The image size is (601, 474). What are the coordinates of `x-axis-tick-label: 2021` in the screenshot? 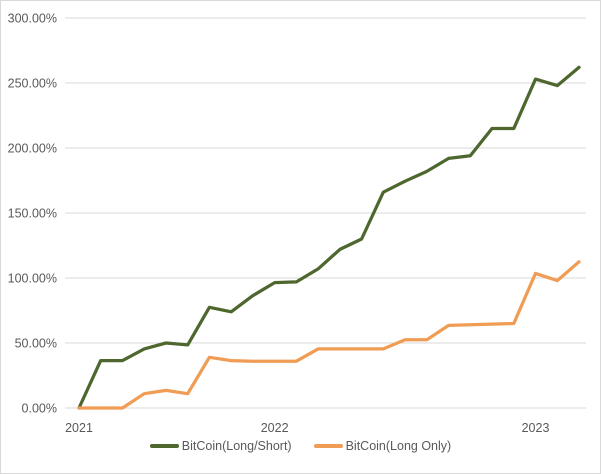 It's located at (79, 428).